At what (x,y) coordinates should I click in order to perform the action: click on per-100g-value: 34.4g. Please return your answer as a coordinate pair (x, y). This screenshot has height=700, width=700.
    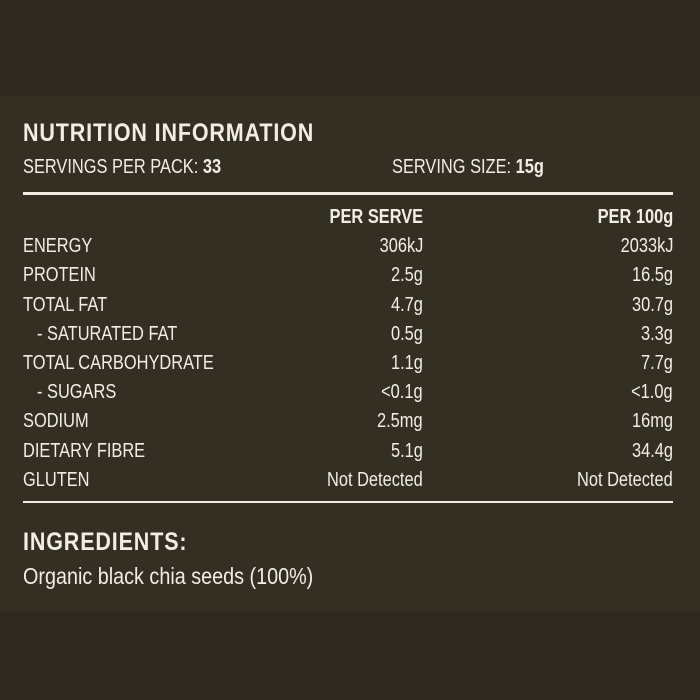
    Looking at the image, I should click on (652, 450).